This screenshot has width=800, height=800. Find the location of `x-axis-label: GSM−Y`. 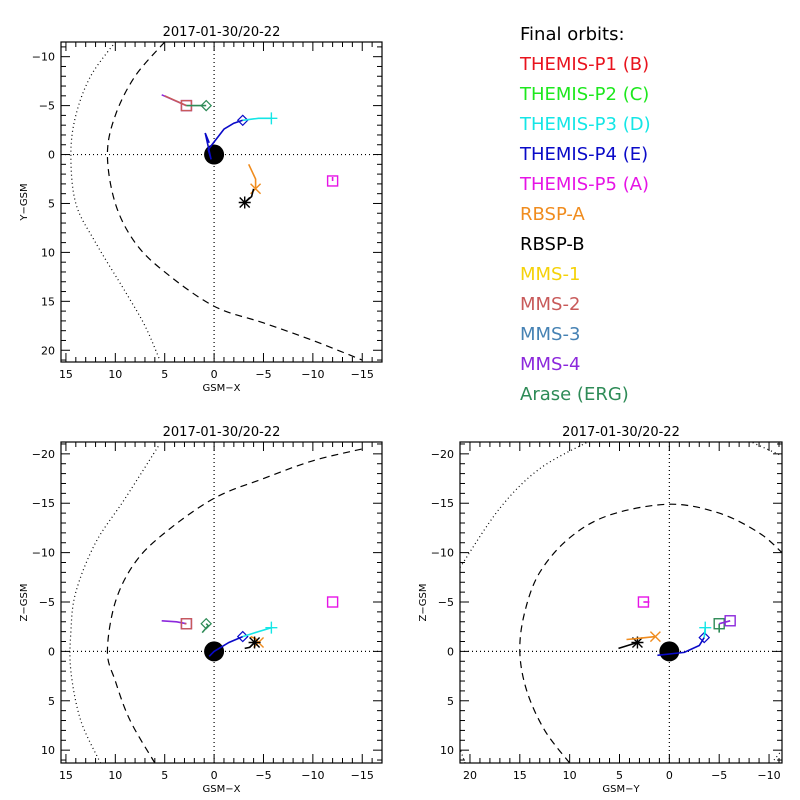

x-axis-label: GSM−Y is located at coordinates (621, 789).